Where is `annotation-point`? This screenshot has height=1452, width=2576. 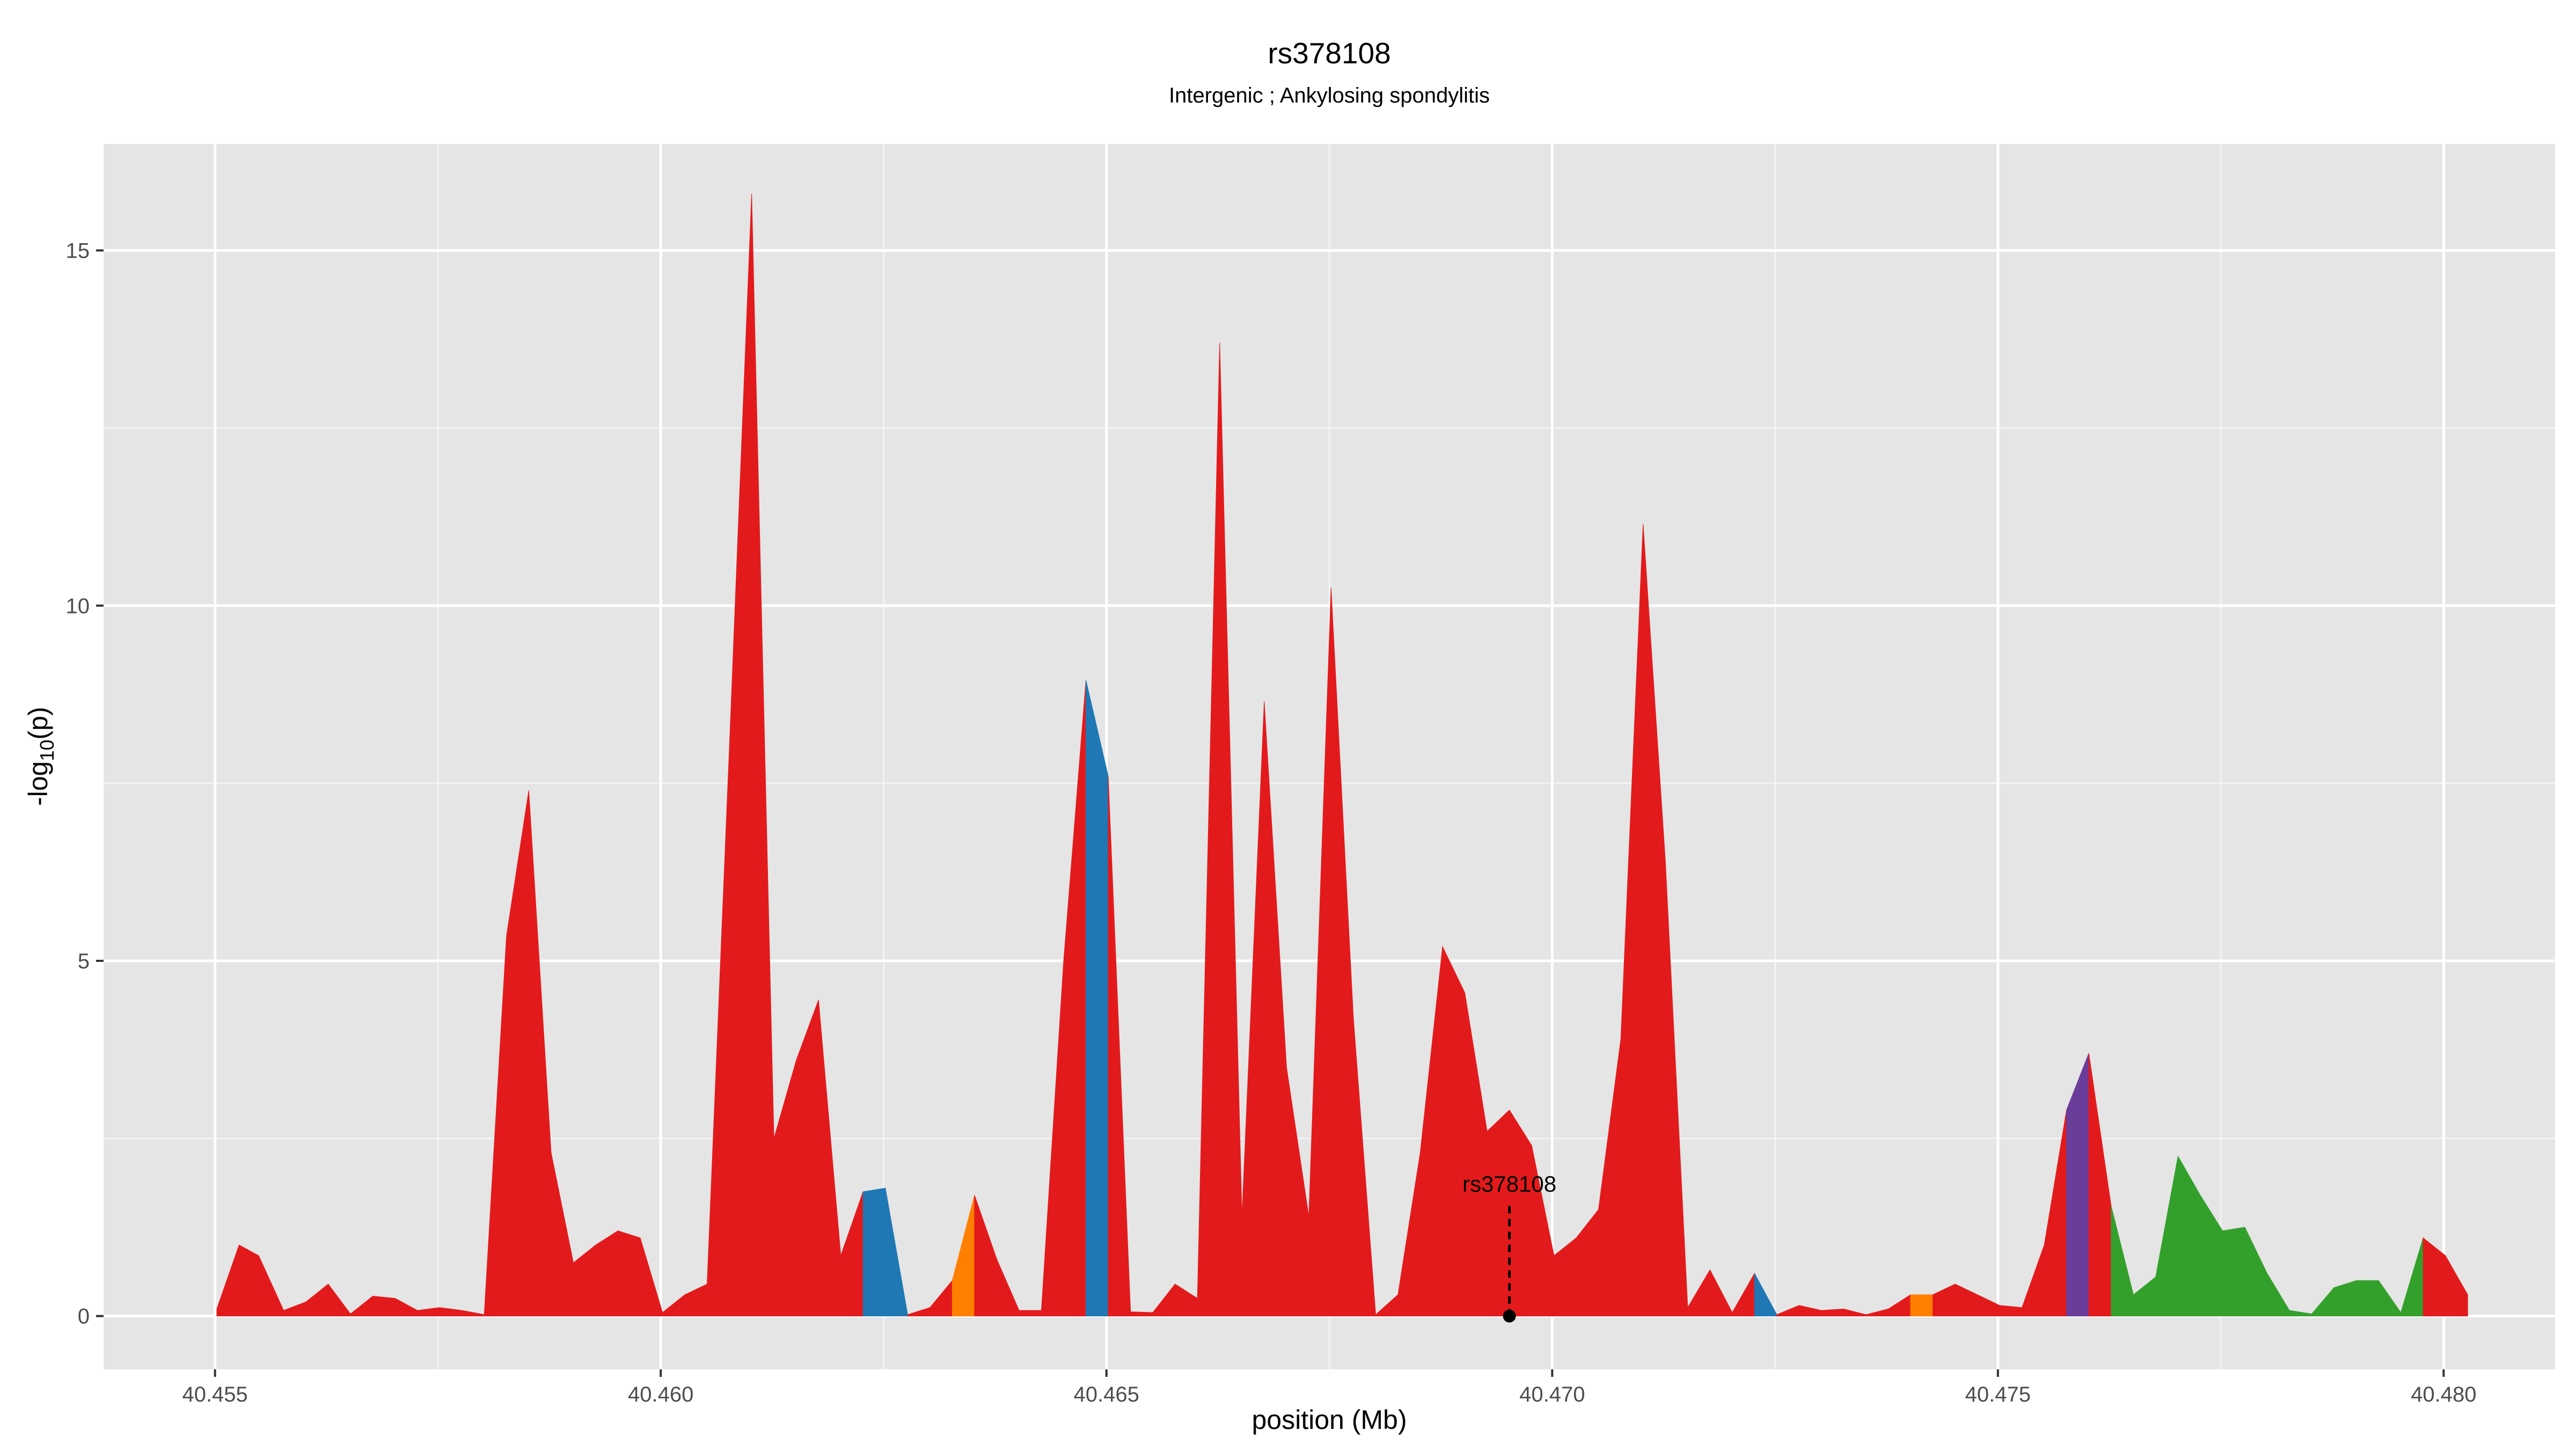 annotation-point is located at coordinates (1509, 1316).